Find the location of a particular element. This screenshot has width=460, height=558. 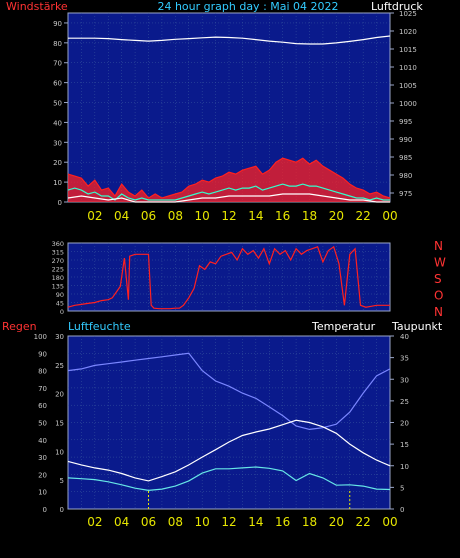

direction-tick-label: 315 is located at coordinates (58, 253).